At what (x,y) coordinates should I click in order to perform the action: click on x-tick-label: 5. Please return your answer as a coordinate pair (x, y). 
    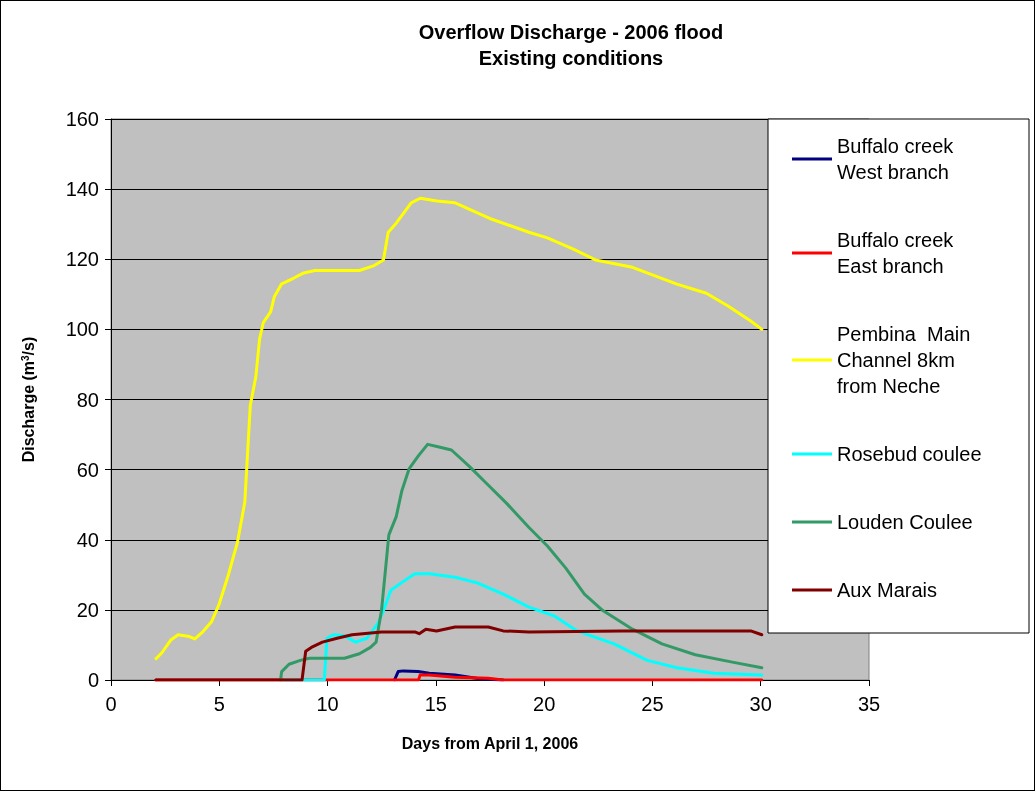
    Looking at the image, I should click on (219, 704).